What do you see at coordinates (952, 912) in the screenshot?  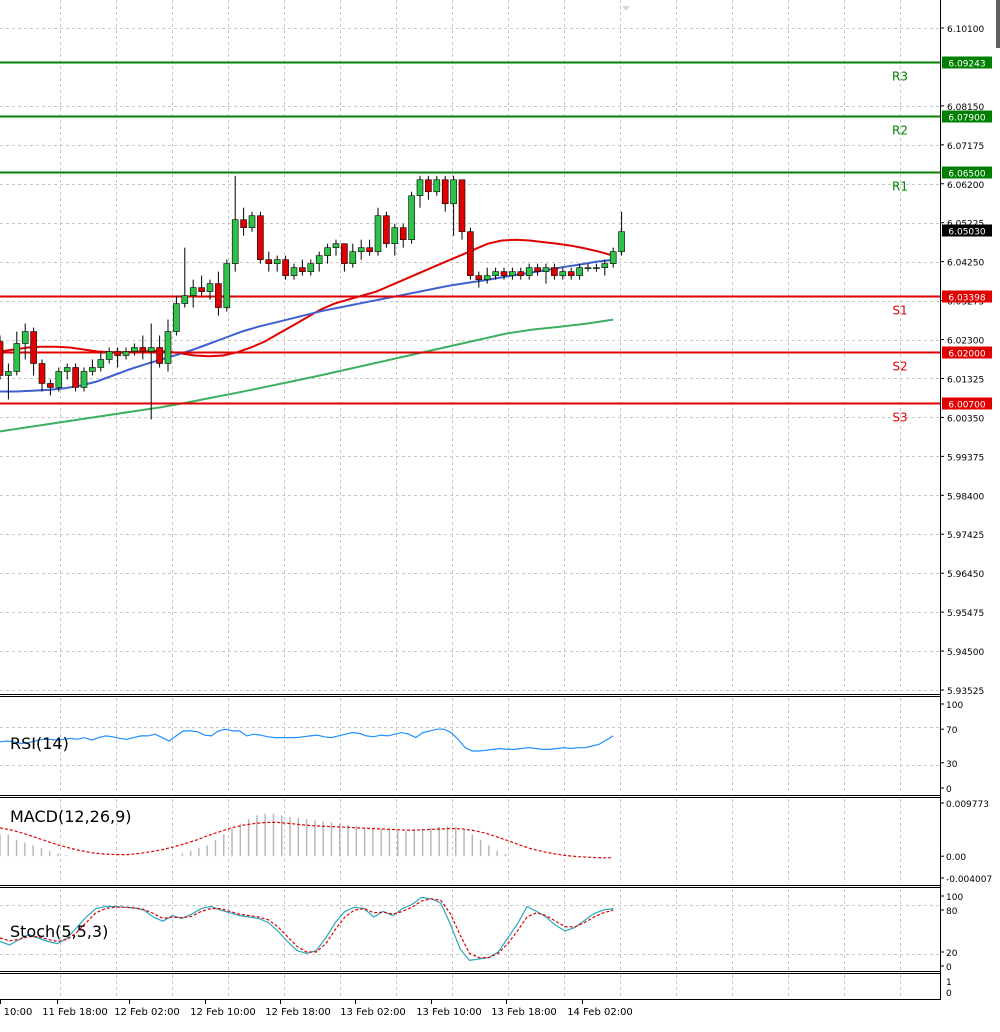 I see `indicator-tick-label: 80` at bounding box center [952, 912].